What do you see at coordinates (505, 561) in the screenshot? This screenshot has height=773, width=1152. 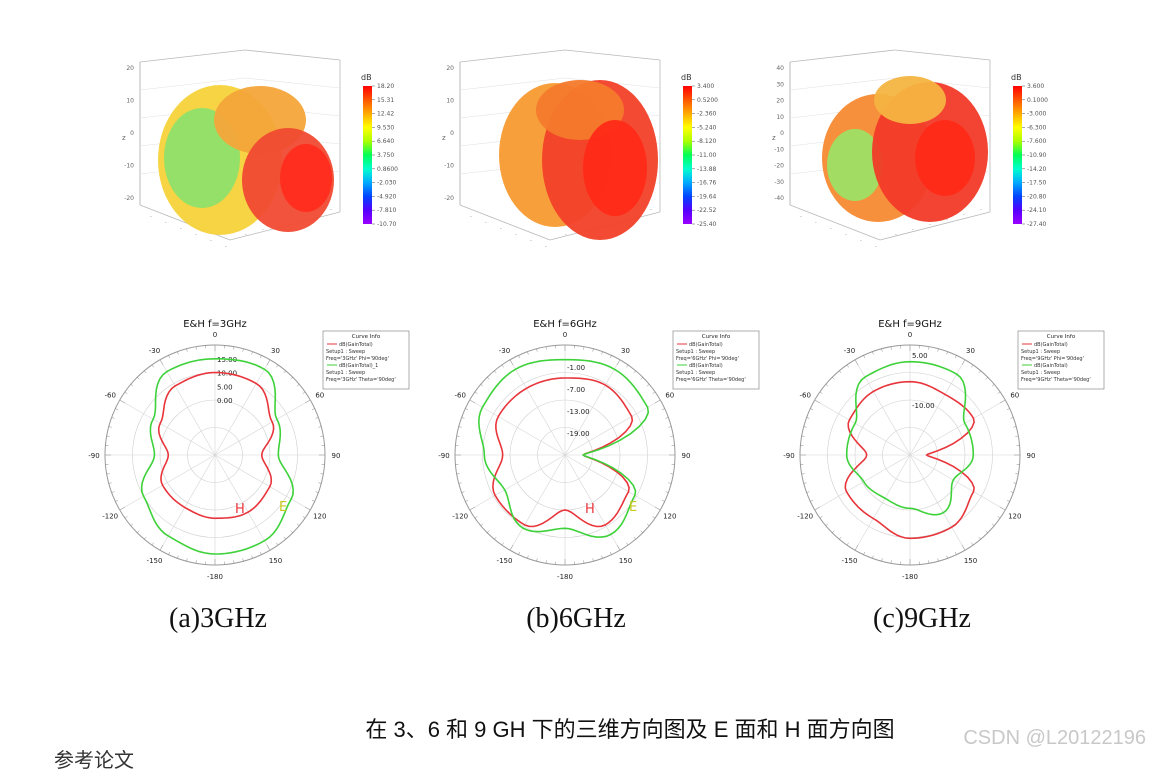 I see `angle-label: -150` at bounding box center [505, 561].